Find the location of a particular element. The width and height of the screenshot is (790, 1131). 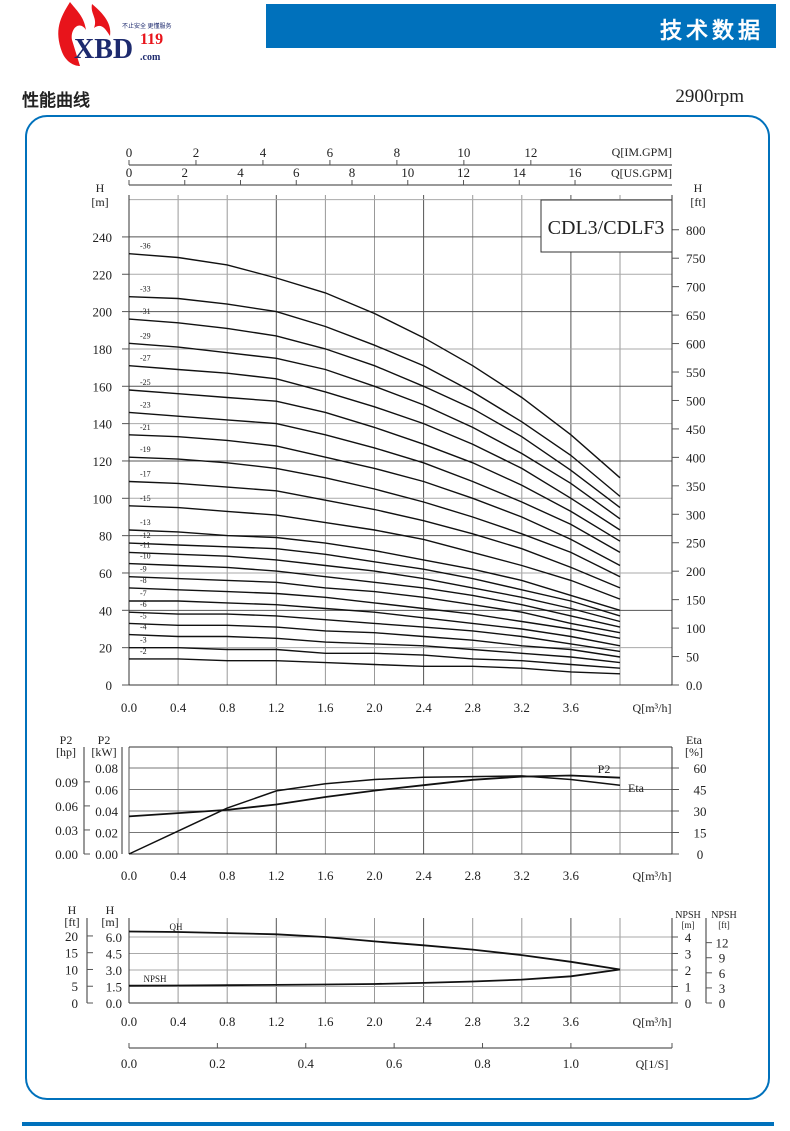

x-axis-label-ls: Q[1/S] is located at coordinates (652, 1064).